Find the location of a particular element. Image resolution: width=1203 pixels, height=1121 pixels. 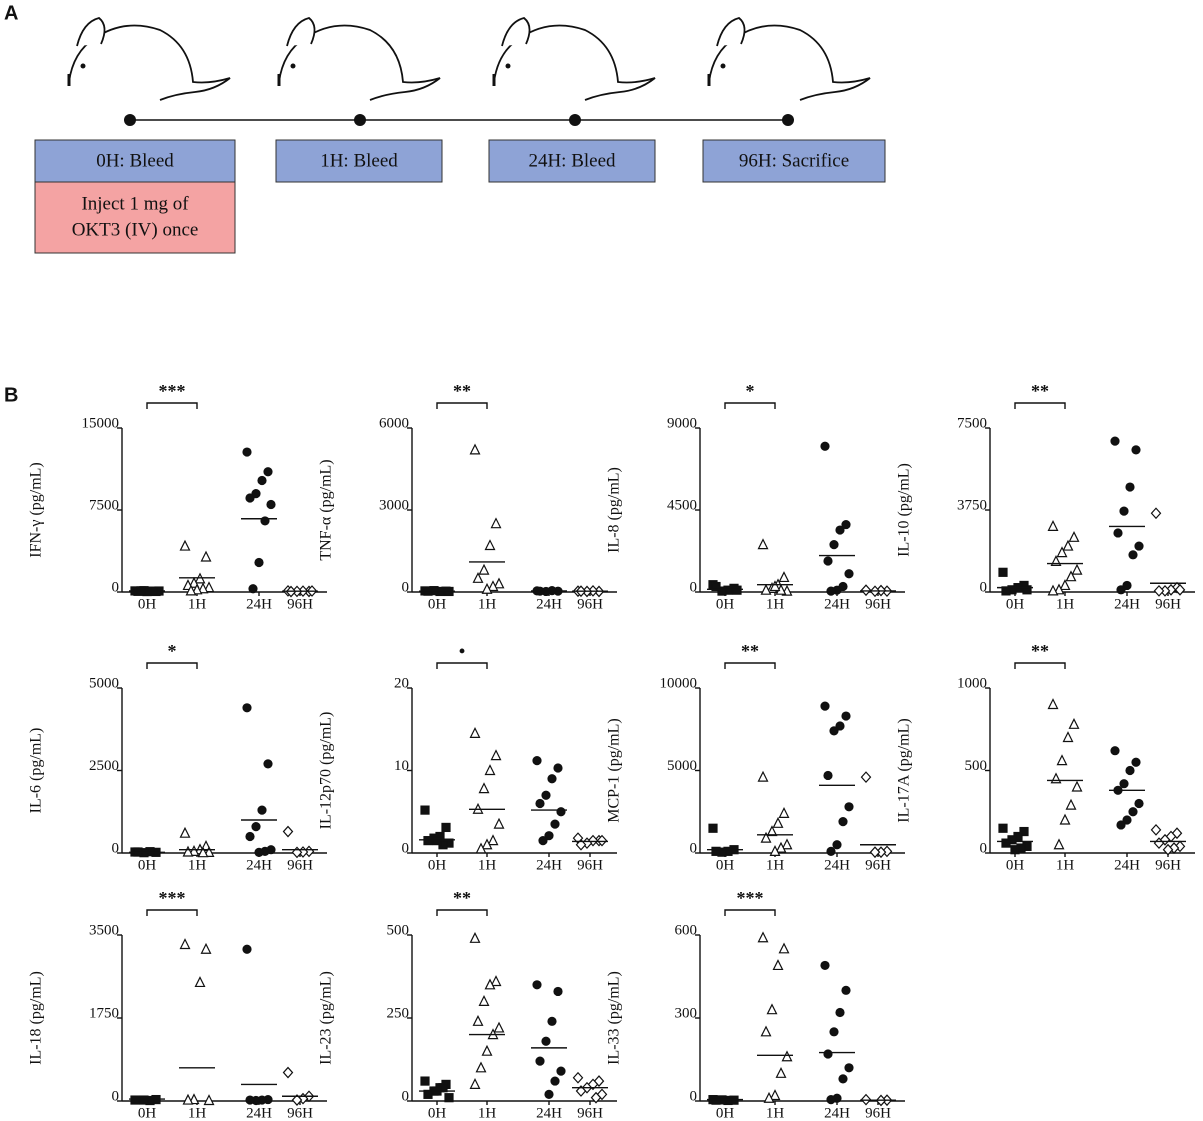

y-axis-label: IL-23 (pg/mL) is located at coordinates (326, 1018).